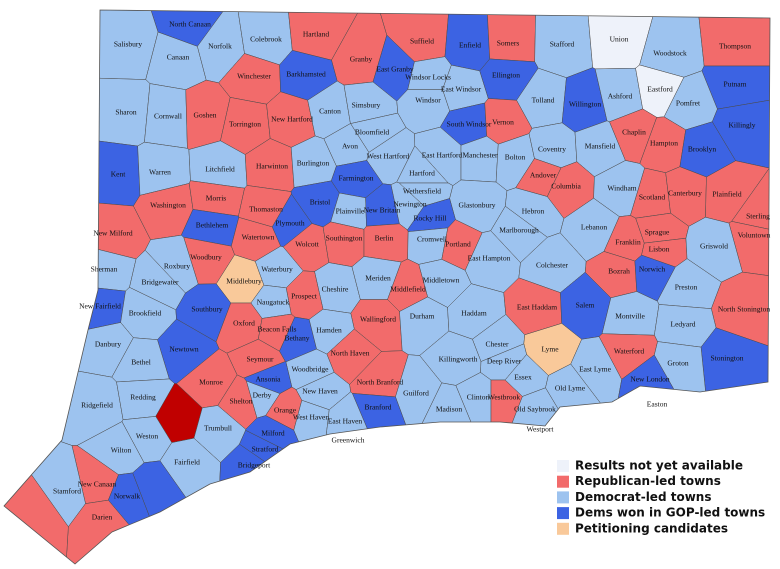  What do you see at coordinates (585, 305) in the screenshot?
I see `town-label: Salem` at bounding box center [585, 305].